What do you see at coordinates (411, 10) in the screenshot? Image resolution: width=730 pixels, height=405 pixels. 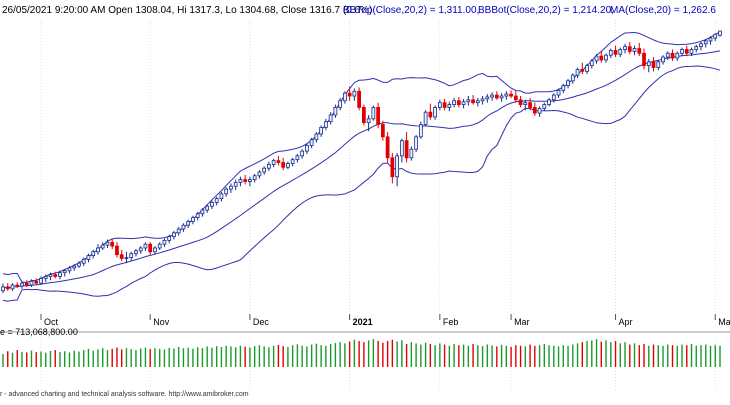 I see `header-bbtop: BBTop(Close,20,2) = 1,311.00,` at bounding box center [411, 10].